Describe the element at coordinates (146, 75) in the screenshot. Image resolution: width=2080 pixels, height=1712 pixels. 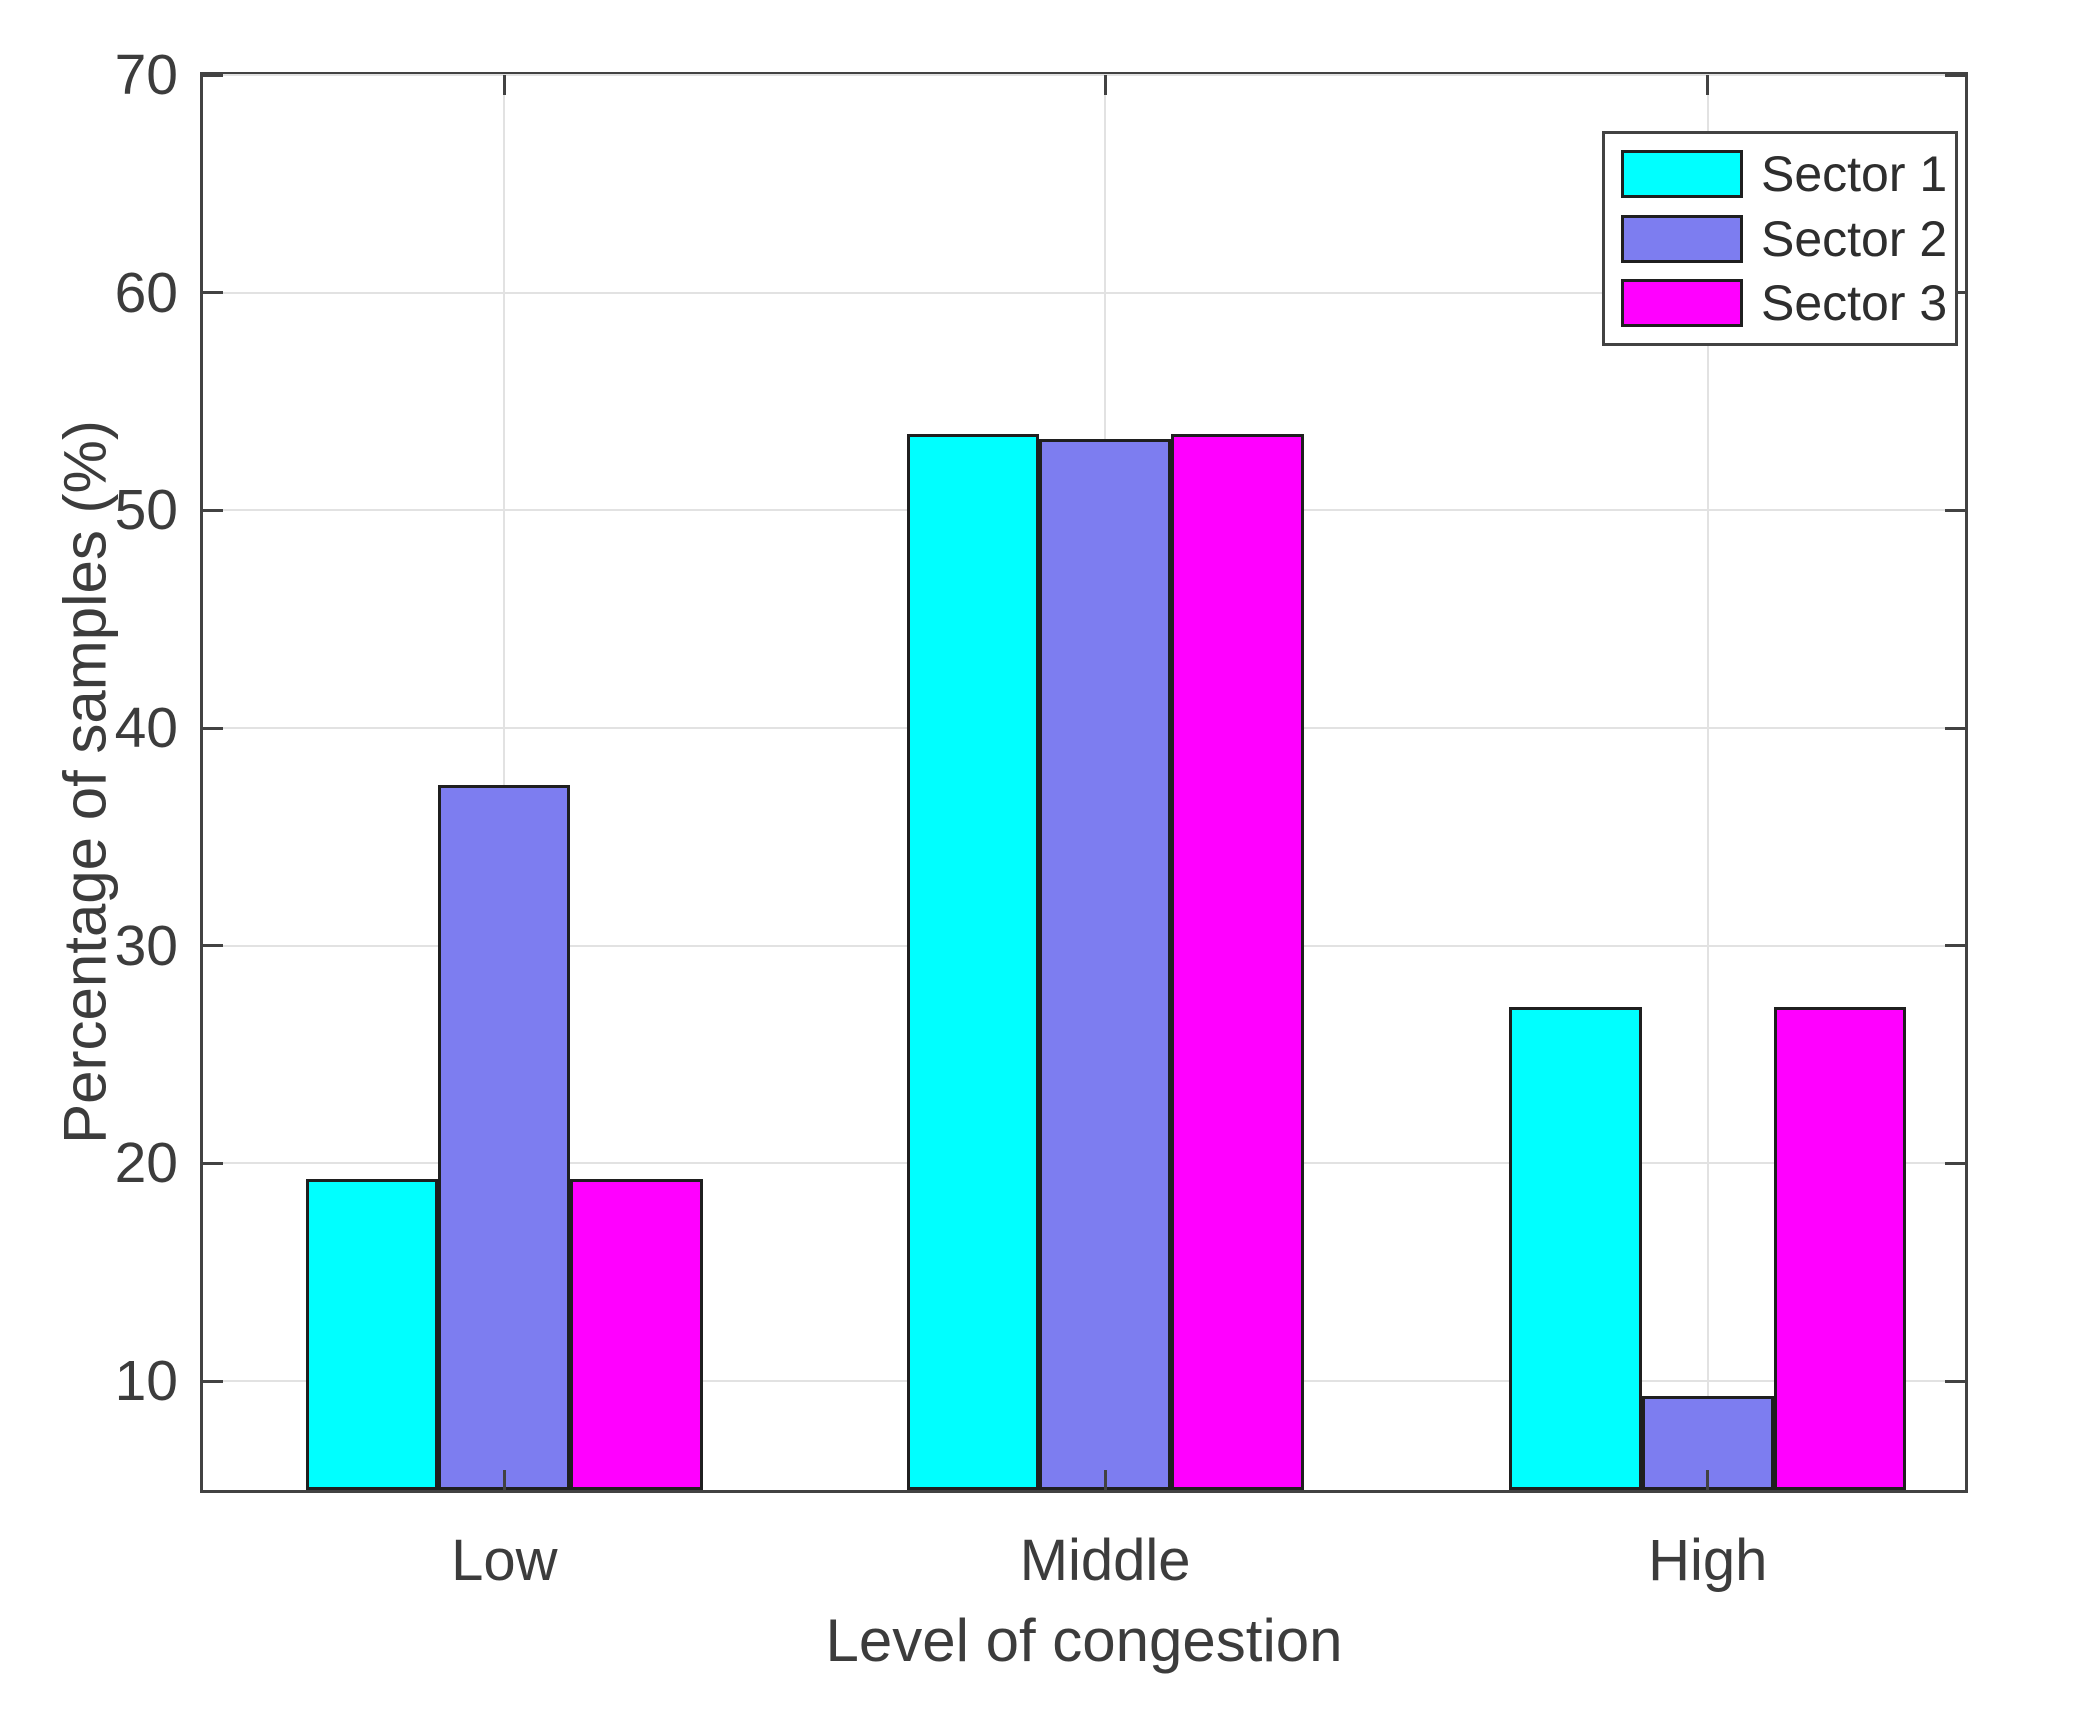
I see `y-tick-label: 70` at that location.